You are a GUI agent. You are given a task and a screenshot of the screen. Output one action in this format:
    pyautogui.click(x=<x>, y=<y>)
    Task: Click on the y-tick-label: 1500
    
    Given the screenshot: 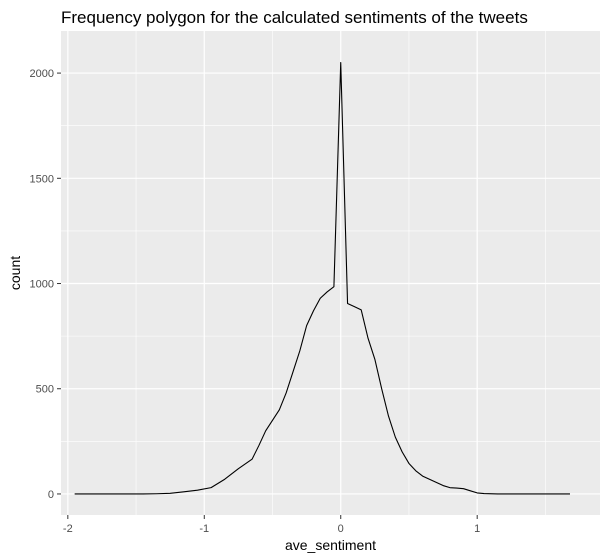 What is the action you would take?
    pyautogui.click(x=42, y=179)
    